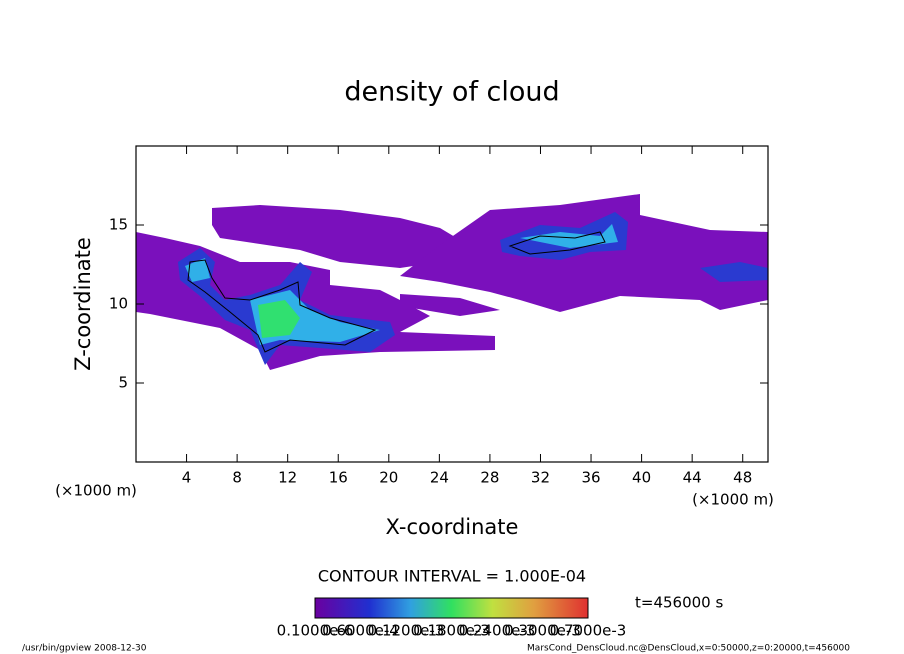 This screenshot has width=904, height=654. I want to click on colorbar-label: 0.1800e-3, so click(451, 631).